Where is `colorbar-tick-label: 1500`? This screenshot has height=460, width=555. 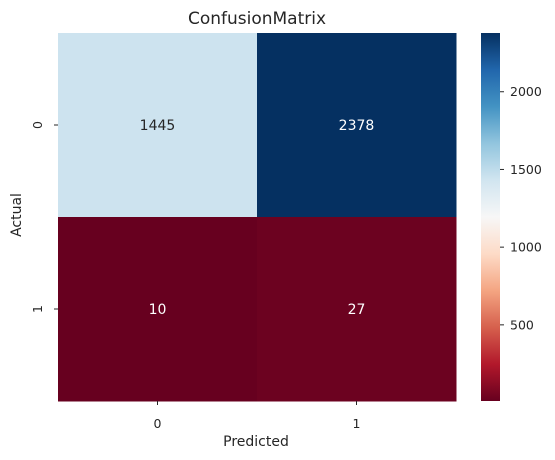 colorbar-tick-label: 1500 is located at coordinates (526, 169).